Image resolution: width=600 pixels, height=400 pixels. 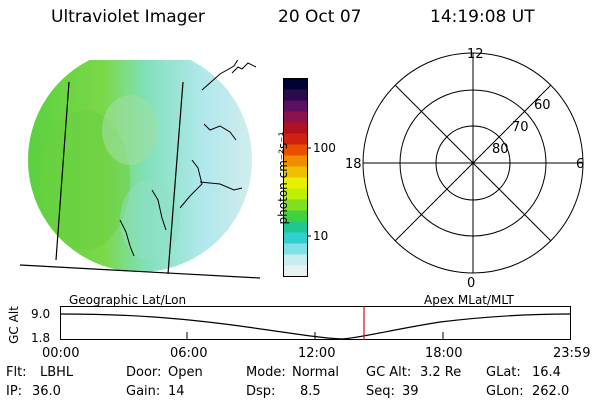 What do you see at coordinates (46, 391) in the screenshot?
I see `info-ip-value: 36.0` at bounding box center [46, 391].